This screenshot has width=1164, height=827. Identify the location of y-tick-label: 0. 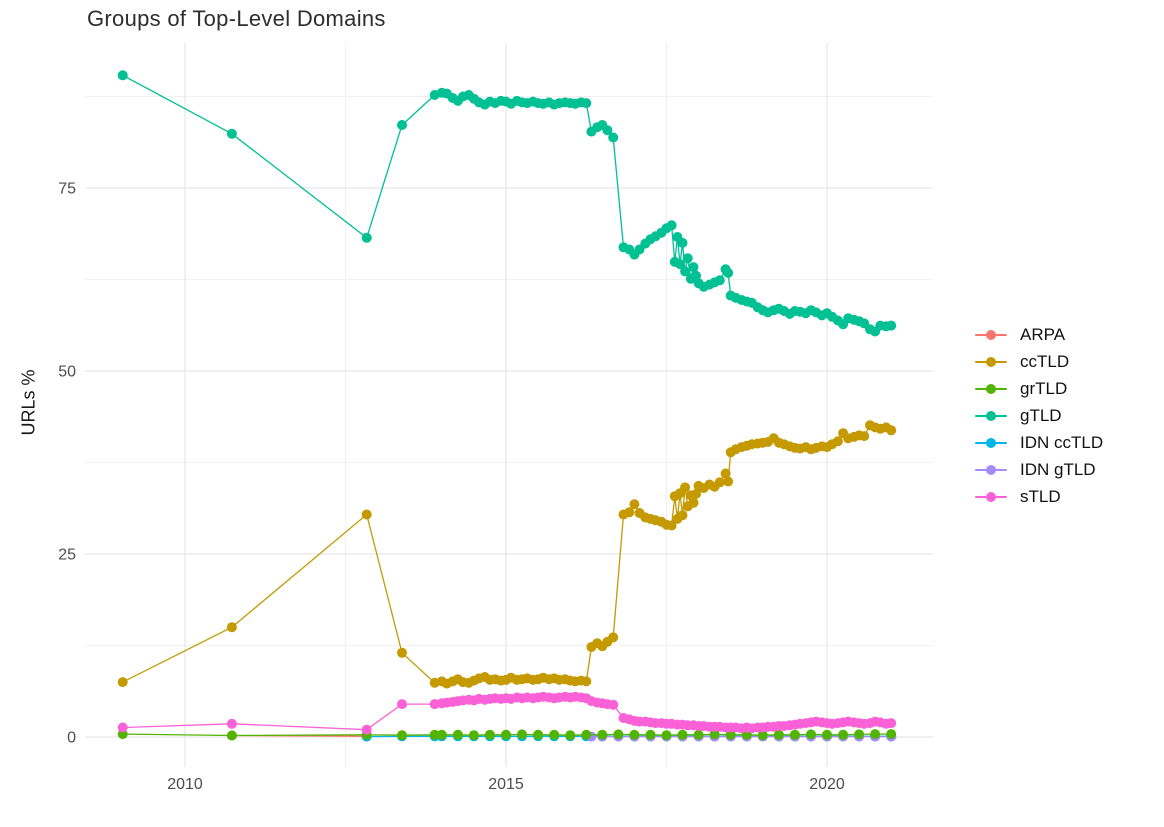
(71, 738).